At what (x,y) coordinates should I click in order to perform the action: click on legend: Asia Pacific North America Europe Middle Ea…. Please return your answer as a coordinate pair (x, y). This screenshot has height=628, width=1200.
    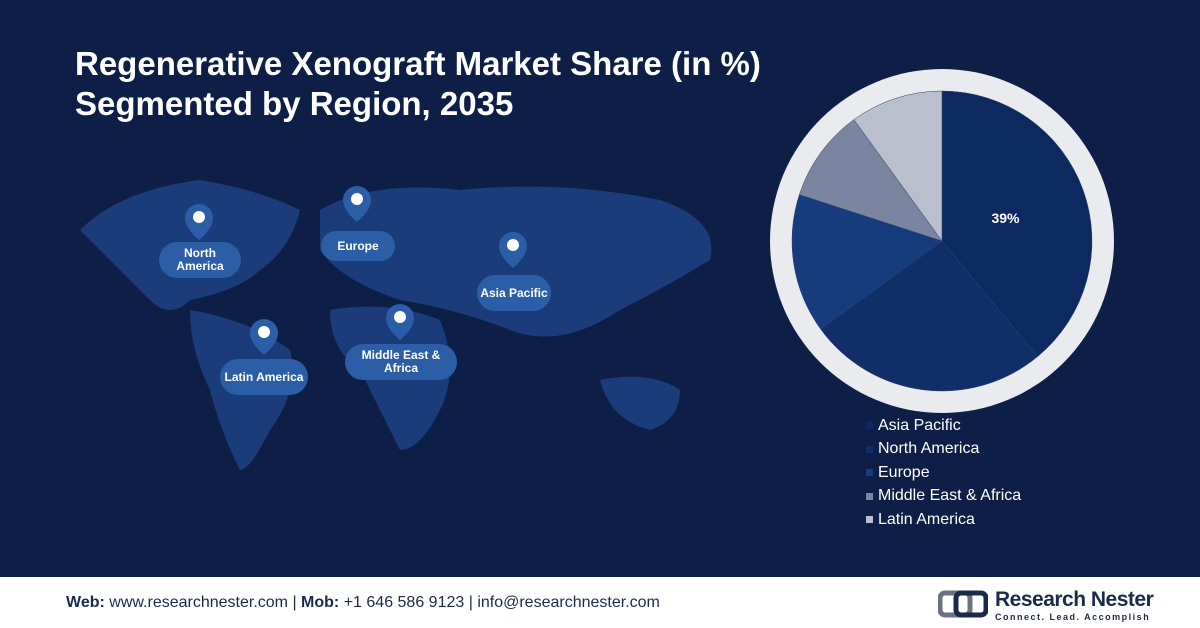
    Looking at the image, I should click on (943, 473).